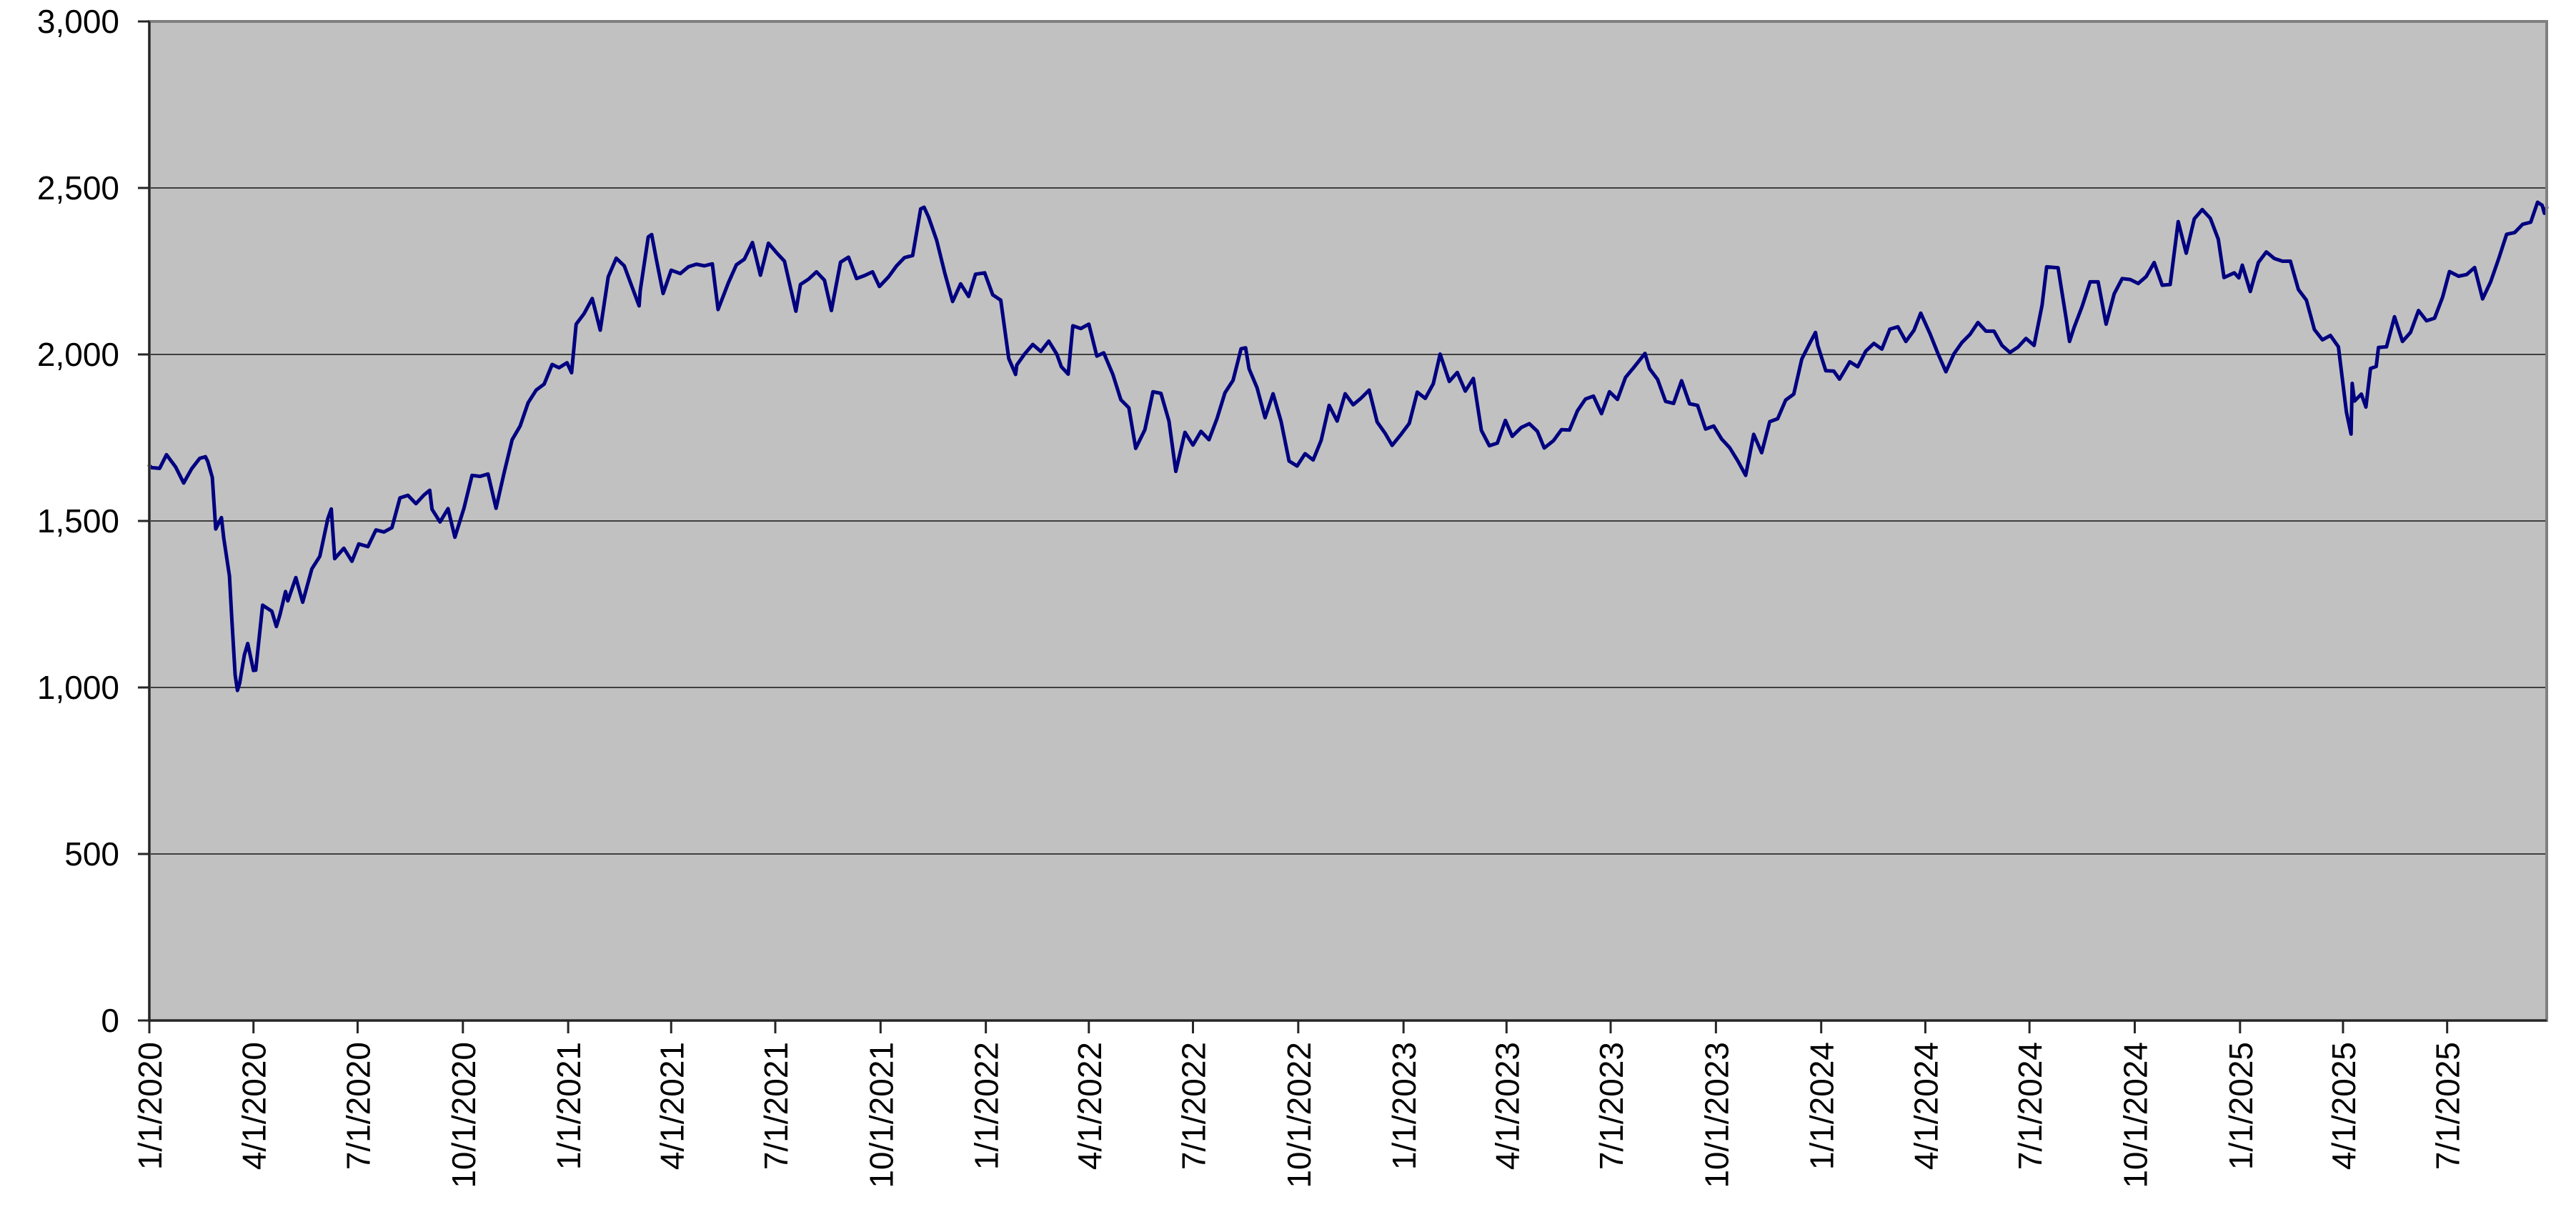  I want to click on x-axis-label: 4/1/2024, so click(1925, 1106).